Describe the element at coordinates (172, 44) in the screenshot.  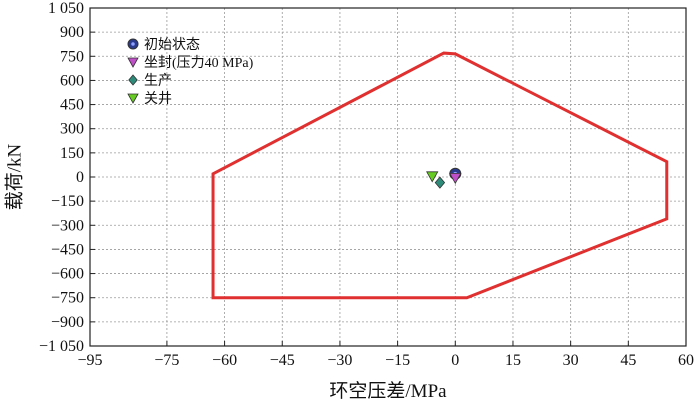
I see `legend-label: 初始状态` at that location.